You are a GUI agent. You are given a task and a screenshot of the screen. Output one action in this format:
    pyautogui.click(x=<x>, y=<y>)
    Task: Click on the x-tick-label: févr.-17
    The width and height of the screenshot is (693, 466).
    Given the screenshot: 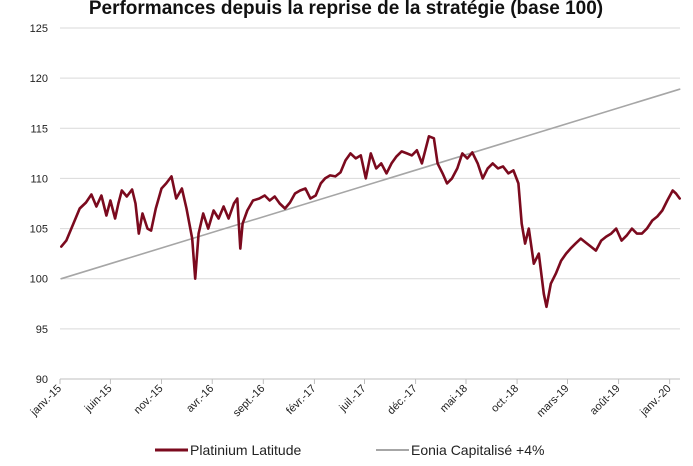 What is the action you would take?
    pyautogui.click(x=301, y=400)
    